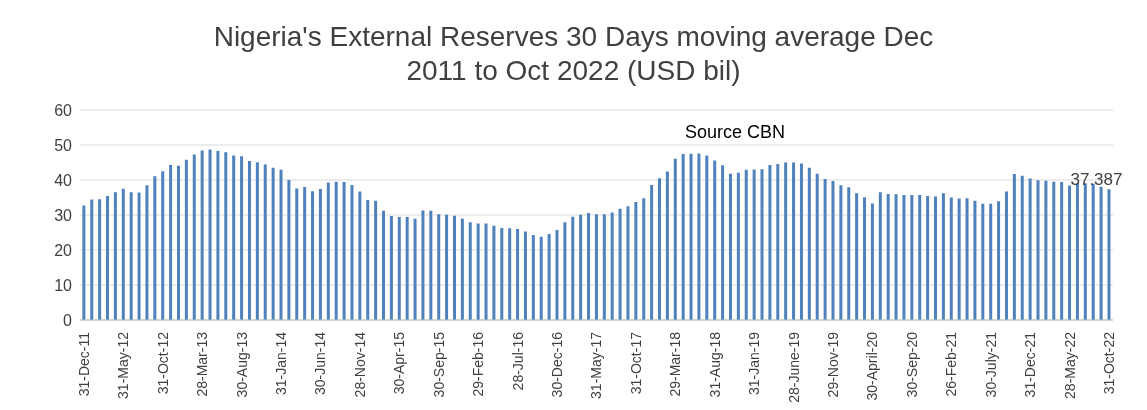 The image size is (1147, 410). What do you see at coordinates (990, 364) in the screenshot?
I see `x-tick-label: 30-July-21` at bounding box center [990, 364].